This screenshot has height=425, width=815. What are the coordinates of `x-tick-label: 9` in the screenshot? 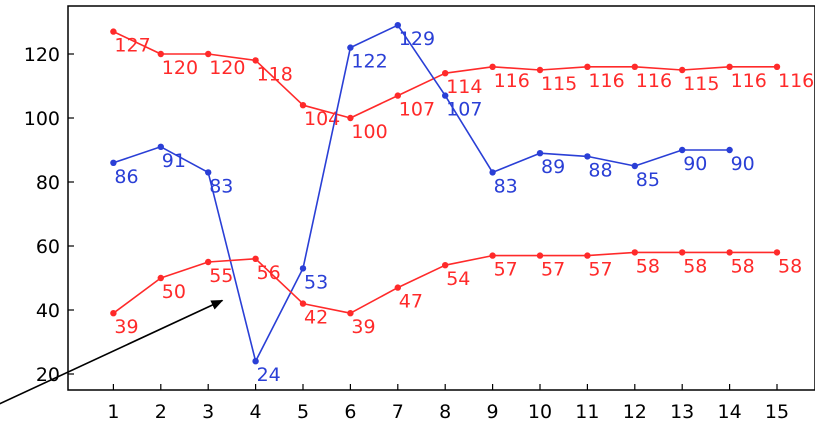 It's located at (493, 412).